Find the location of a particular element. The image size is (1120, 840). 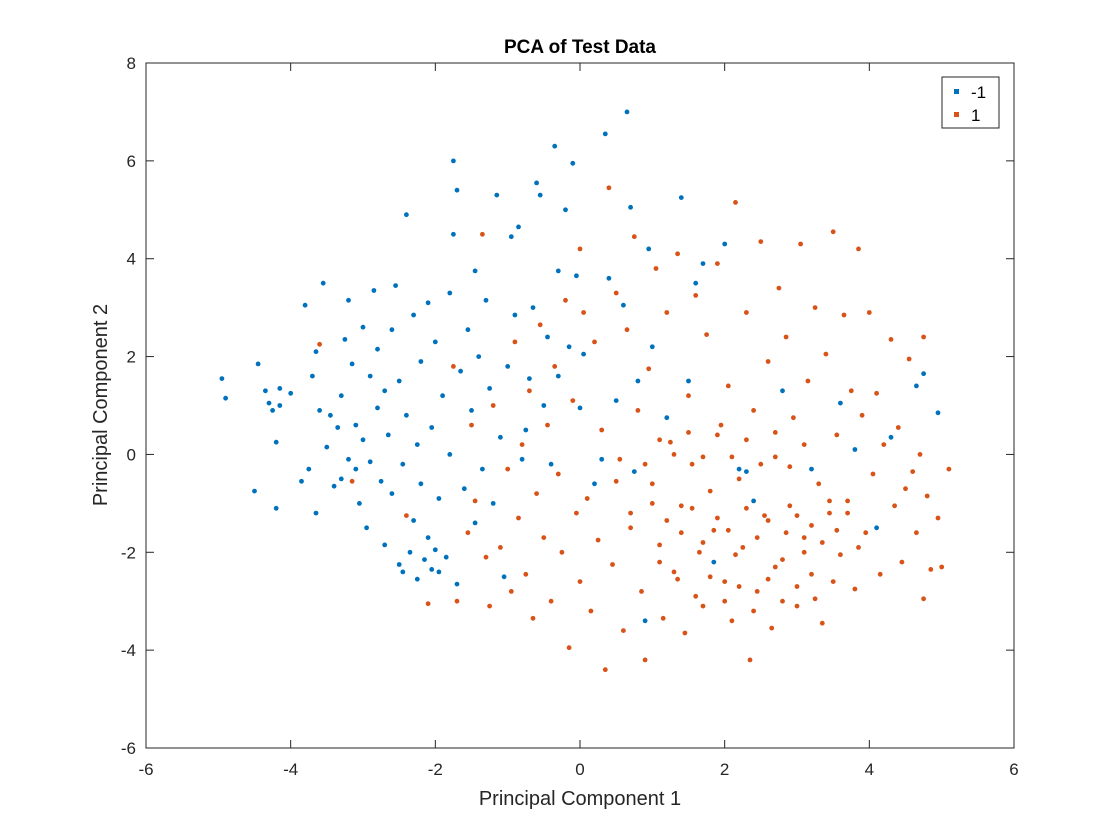

legend-marker-series-neg1 is located at coordinates (956, 91).